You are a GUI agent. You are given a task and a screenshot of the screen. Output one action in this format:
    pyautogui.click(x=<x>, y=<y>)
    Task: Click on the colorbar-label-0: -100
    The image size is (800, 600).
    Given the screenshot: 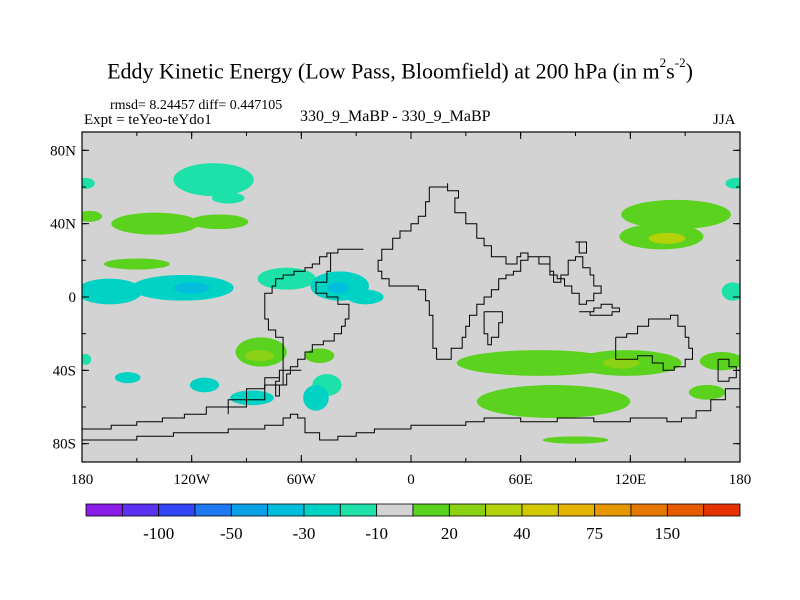 What is the action you would take?
    pyautogui.click(x=158, y=533)
    